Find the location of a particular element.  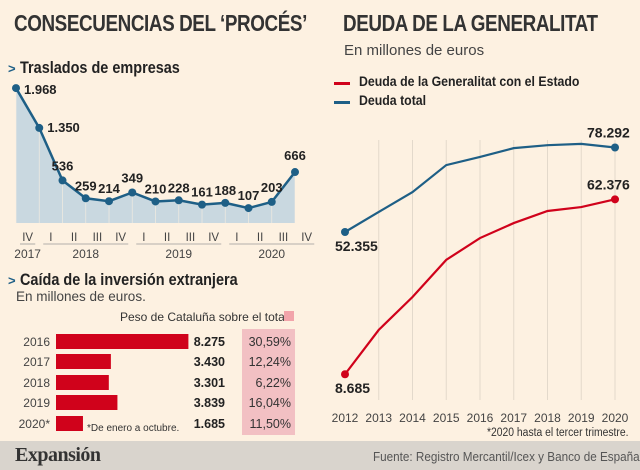

traslados-year-label: 2020 is located at coordinates (271, 254).